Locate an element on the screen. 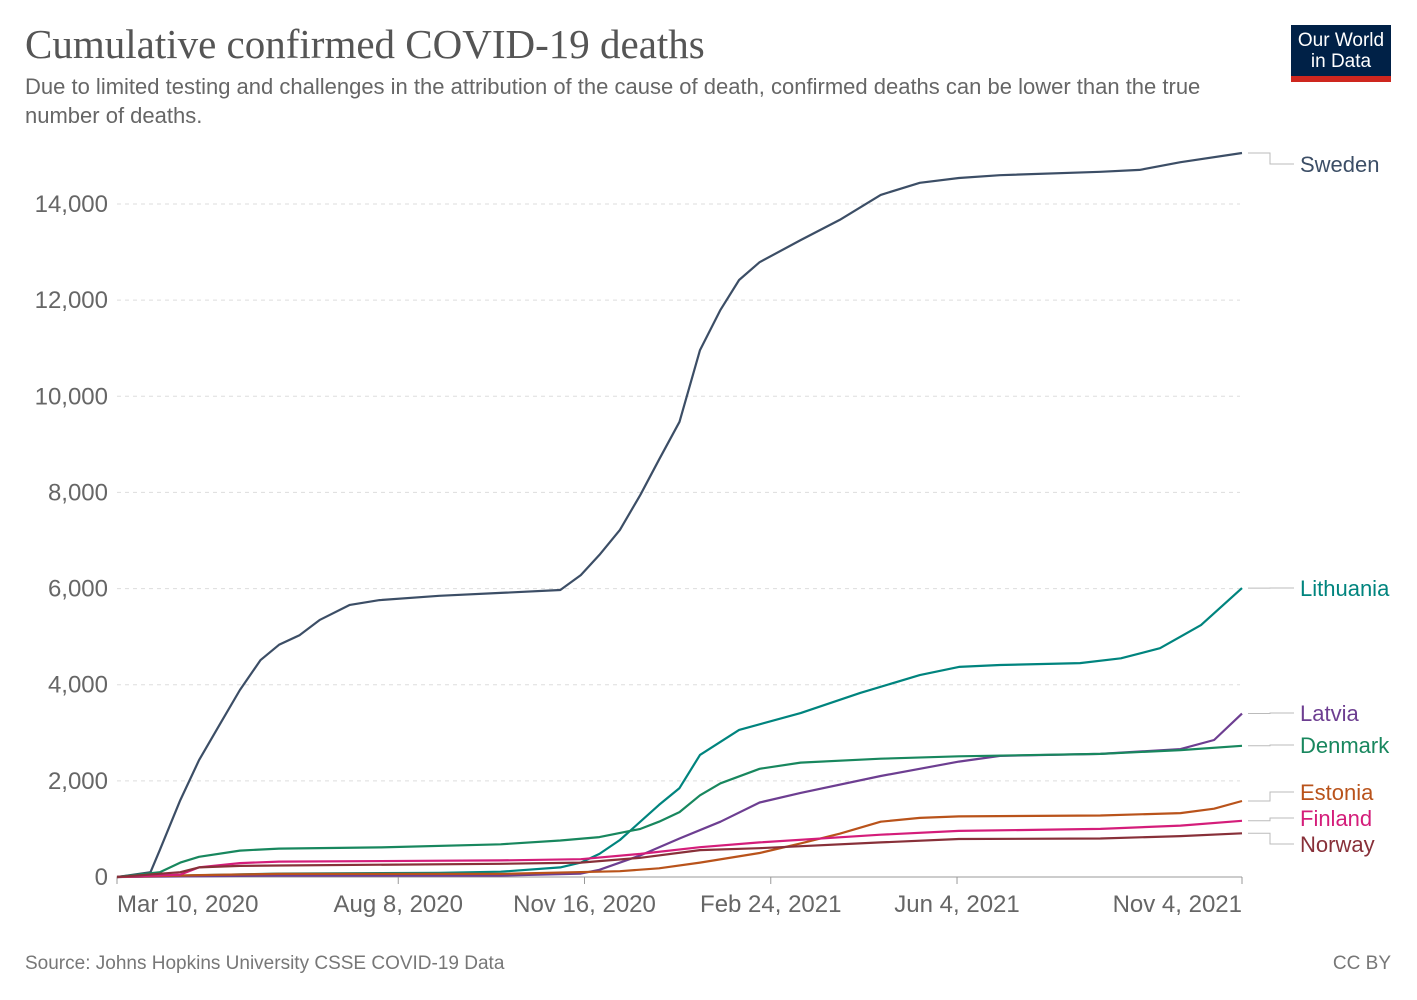 The image size is (1417, 1000). y-tick-label: 10,000 is located at coordinates (71, 396).